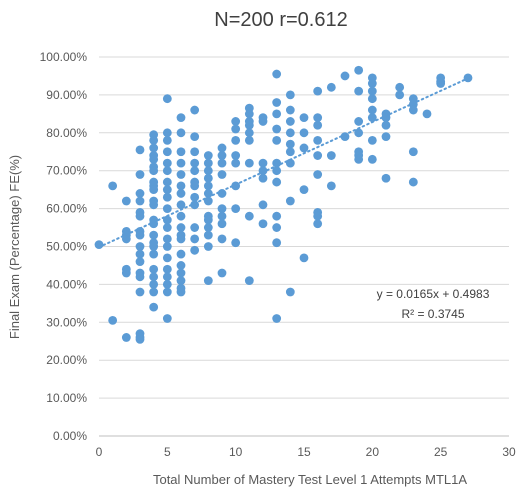 The image size is (522, 504). Describe the element at coordinates (66, 284) in the screenshot. I see `y-tick-label: 40.00%` at that location.